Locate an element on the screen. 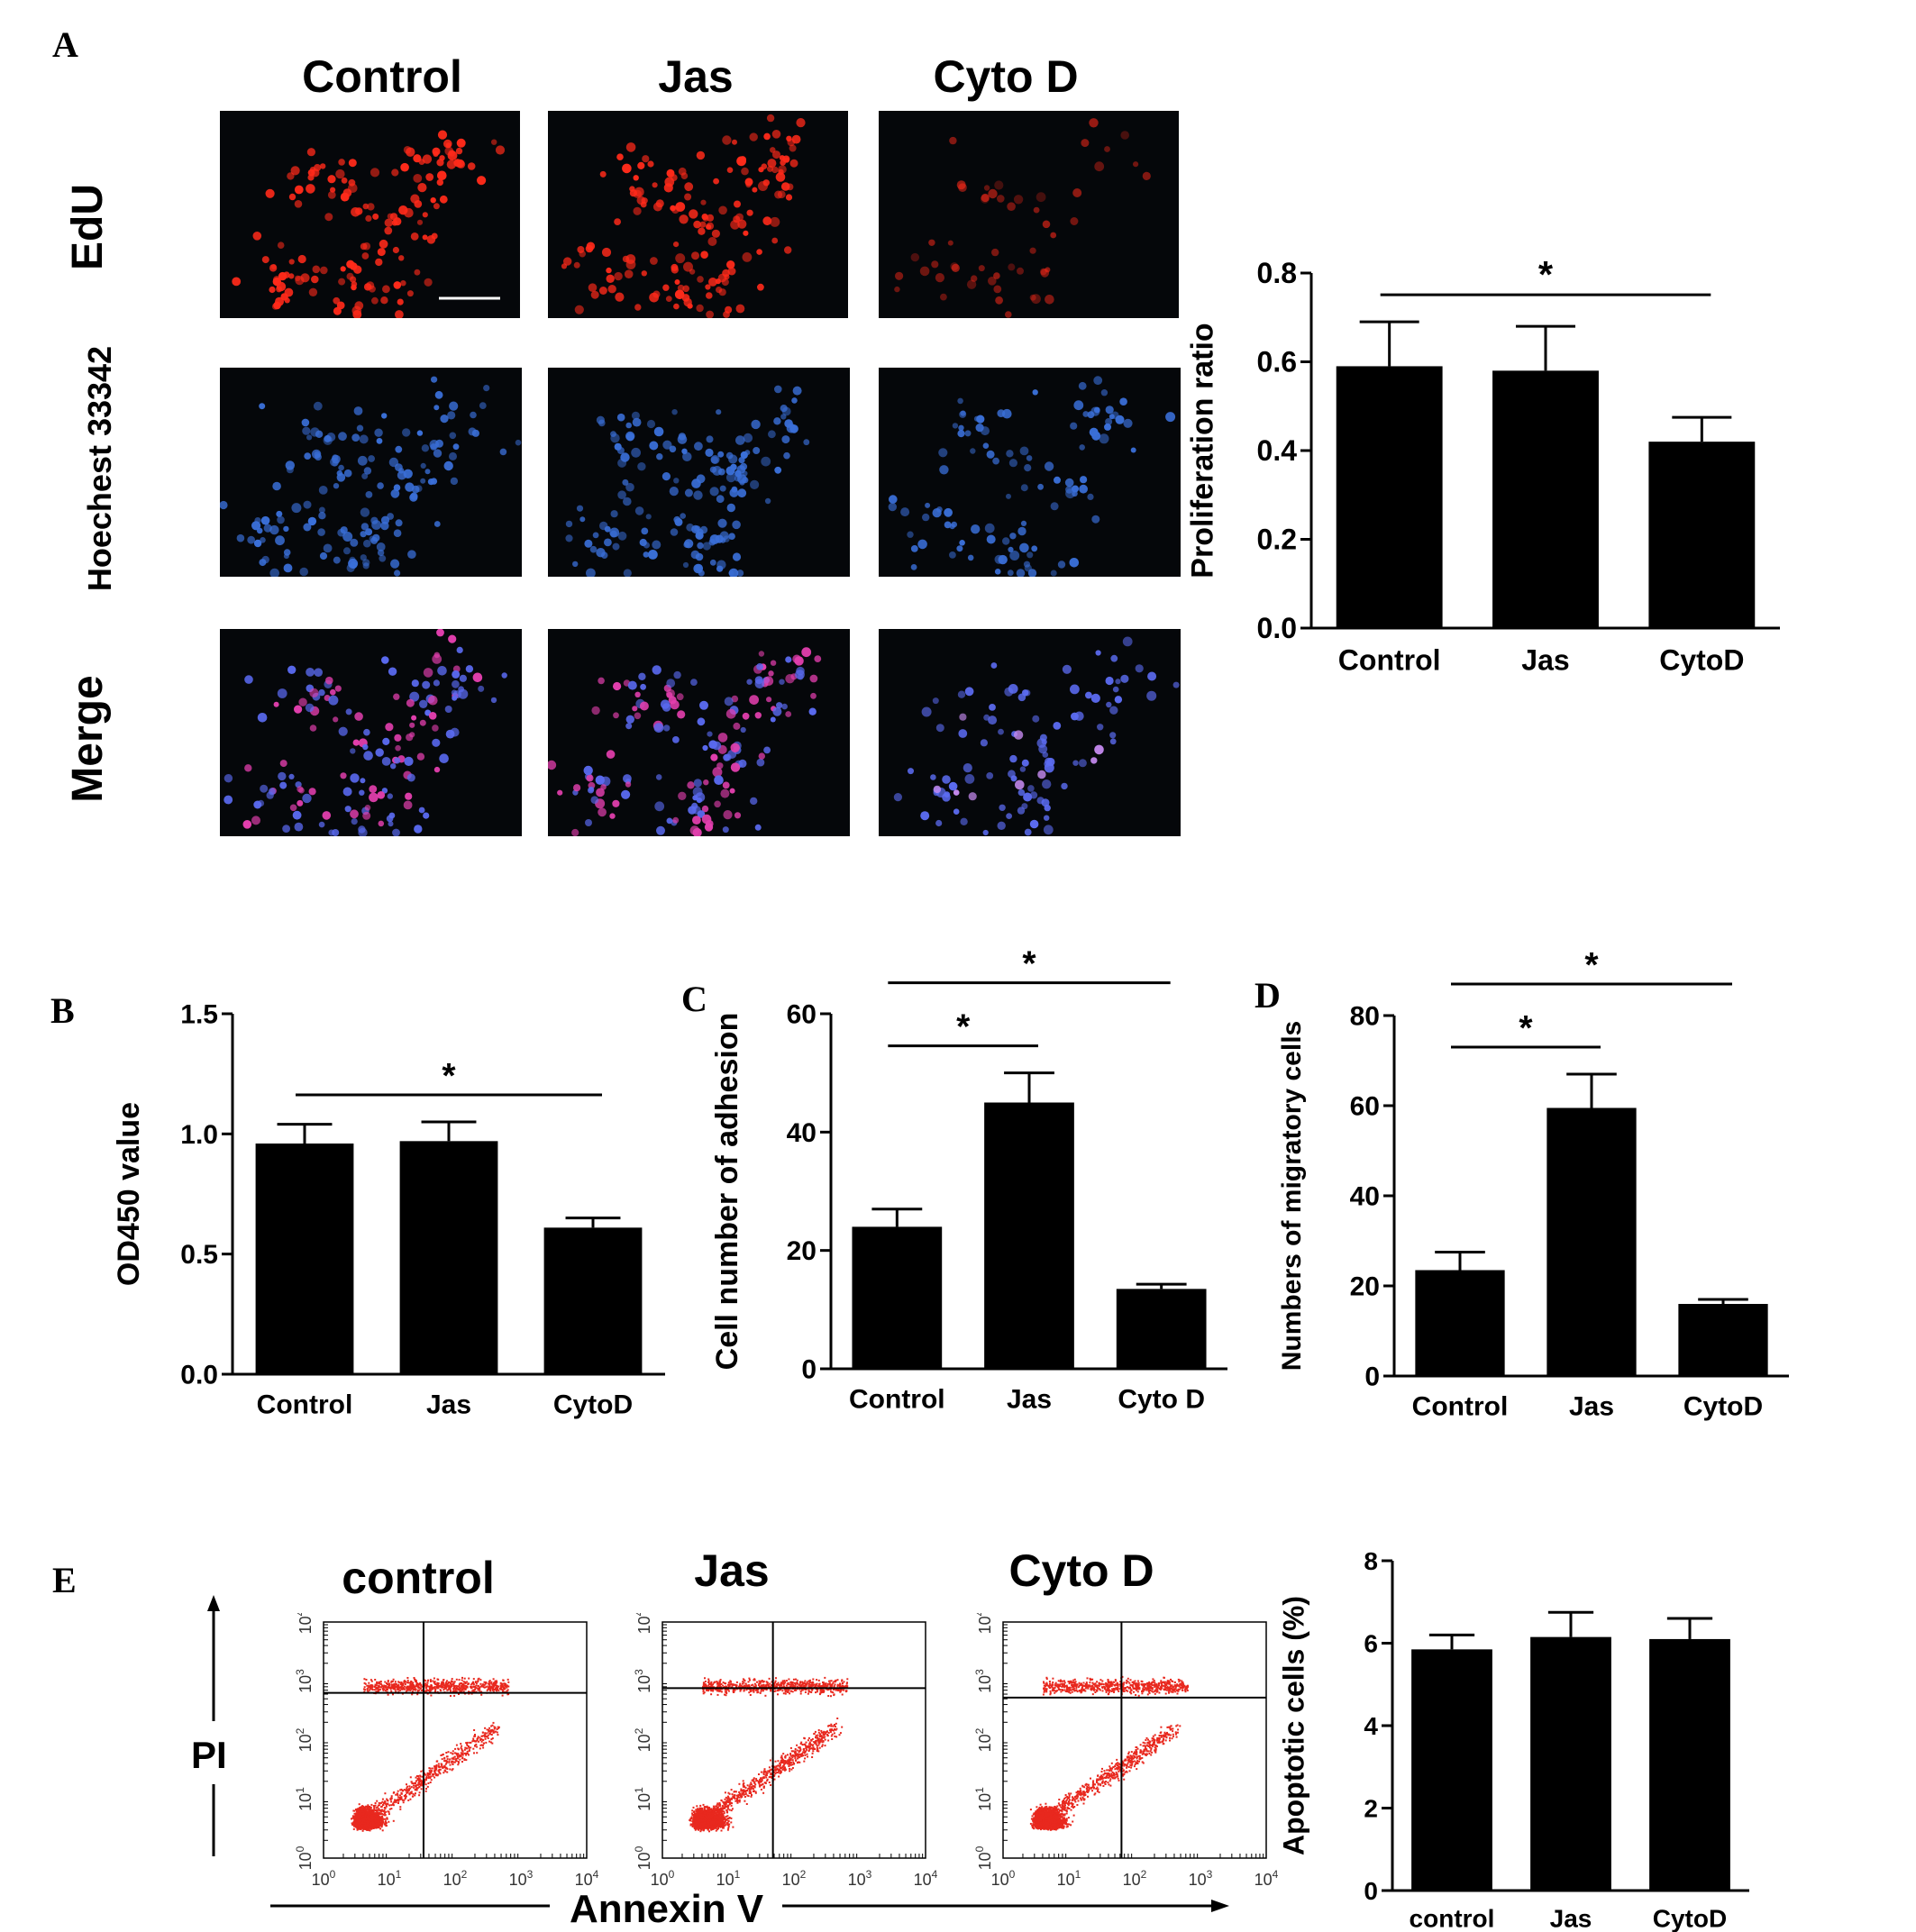  flow-plot-control: 100100101101102102103103104104 is located at coordinates (414, 1731).